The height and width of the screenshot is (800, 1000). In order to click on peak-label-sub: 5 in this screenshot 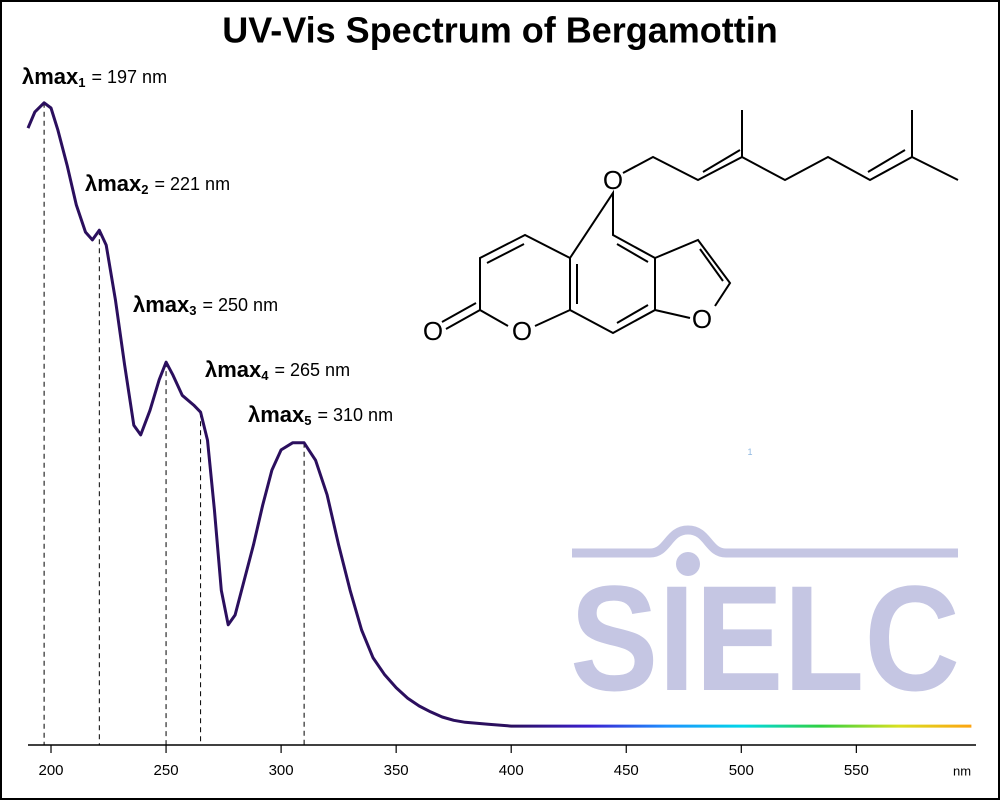, I will do `click(307, 420)`.